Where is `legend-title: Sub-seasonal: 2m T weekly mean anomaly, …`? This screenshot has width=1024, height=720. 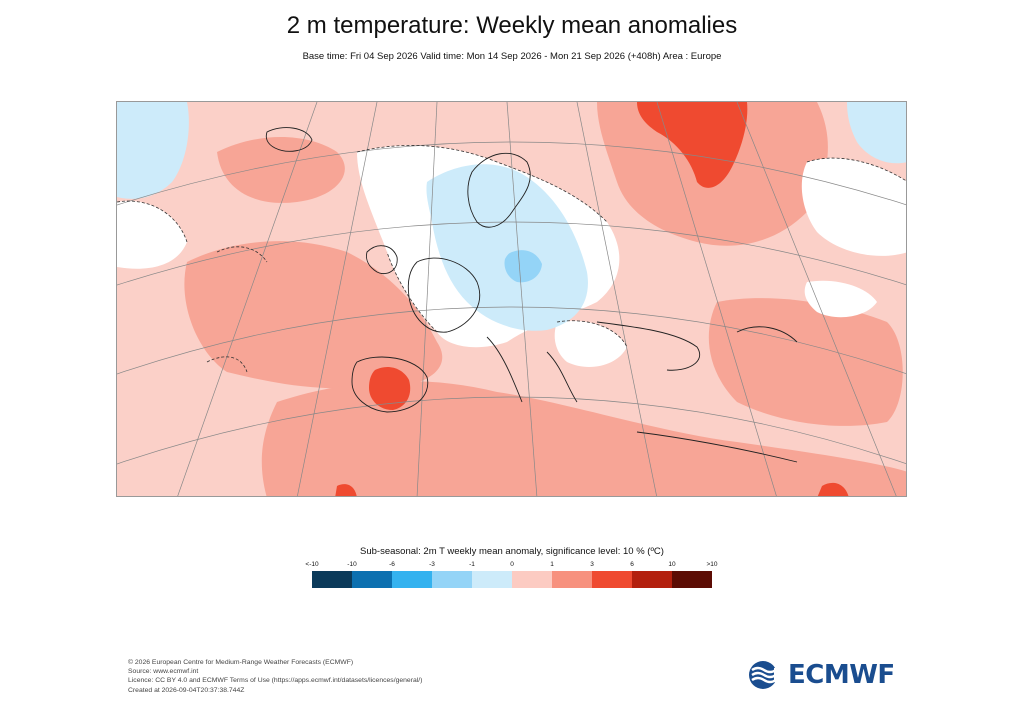 legend-title: Sub-seasonal: 2m T weekly mean anomaly, … is located at coordinates (512, 551).